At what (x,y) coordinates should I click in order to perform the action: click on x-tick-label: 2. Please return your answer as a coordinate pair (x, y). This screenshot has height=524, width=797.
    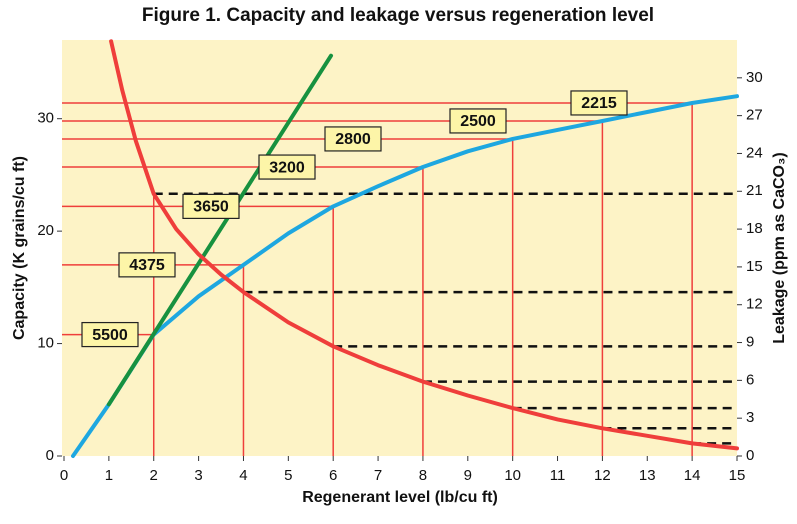
    Looking at the image, I should click on (154, 475).